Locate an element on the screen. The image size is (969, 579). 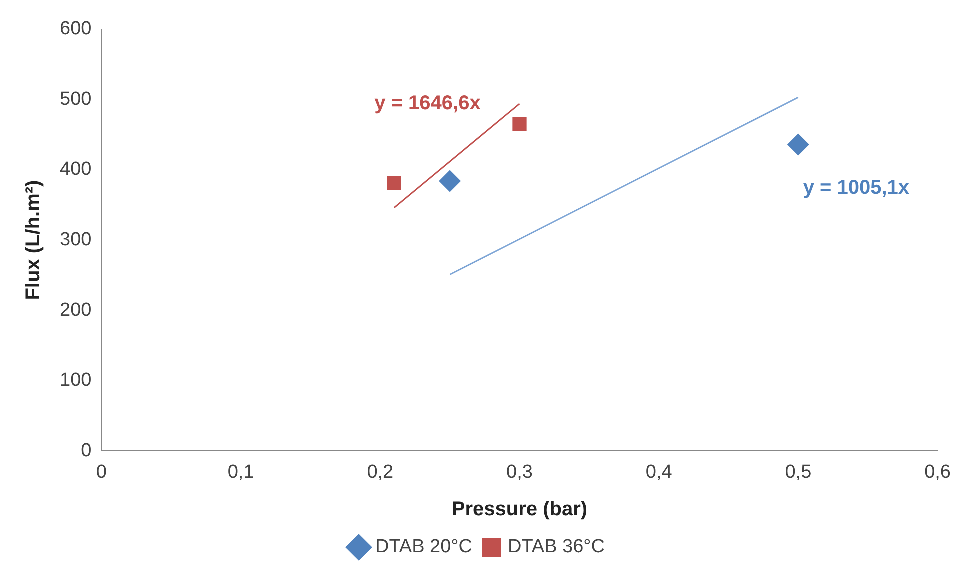
x-tick-label: 0,4 is located at coordinates (659, 472).